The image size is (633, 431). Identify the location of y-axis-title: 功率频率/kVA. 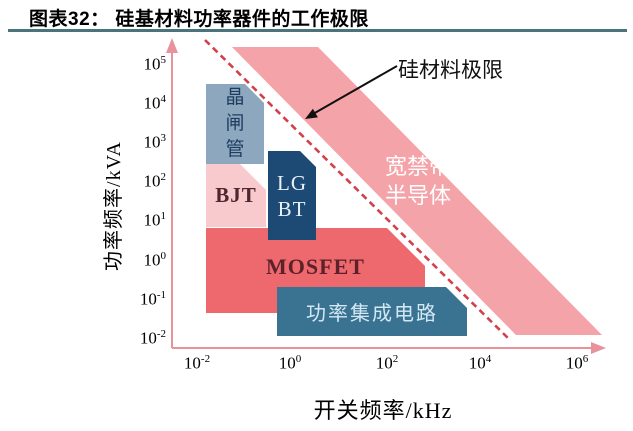
(114, 206).